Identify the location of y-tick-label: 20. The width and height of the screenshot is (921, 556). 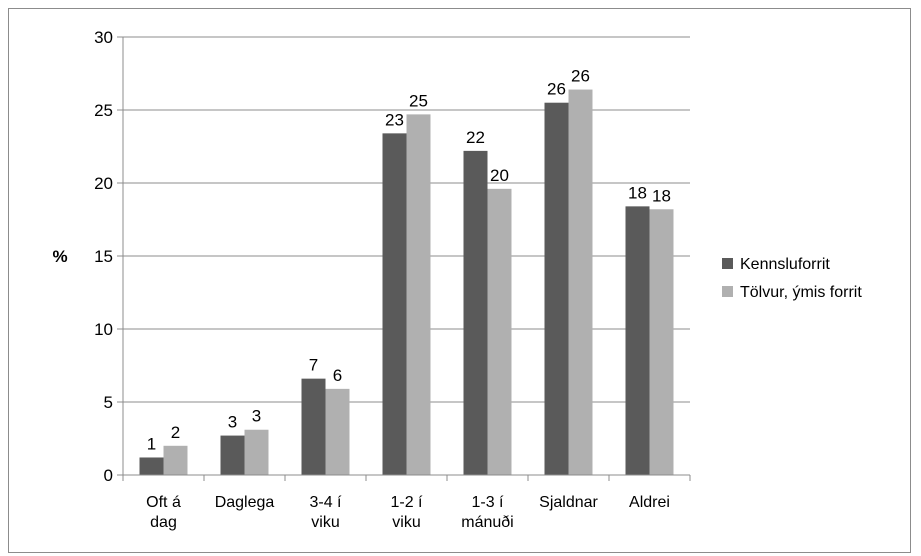
(103, 183).